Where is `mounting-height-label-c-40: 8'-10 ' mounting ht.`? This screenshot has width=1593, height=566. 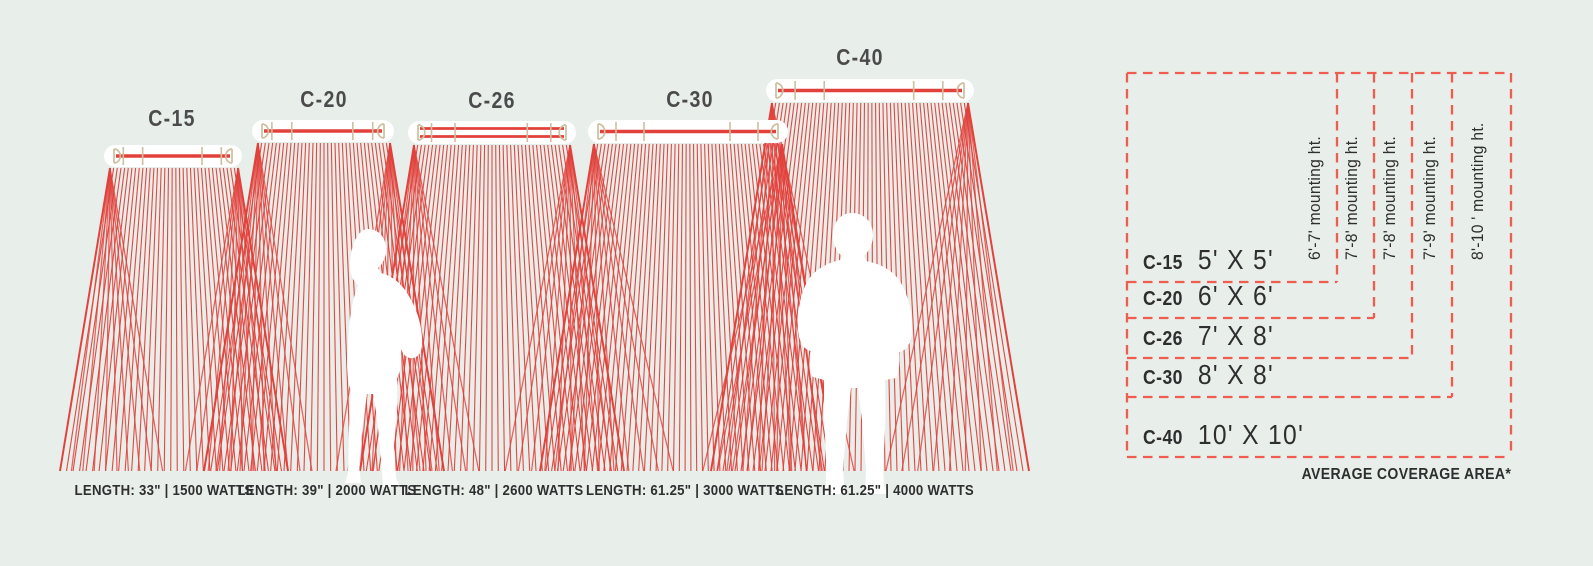
mounting-height-label-c-40: 8'-10 ' mounting ht. is located at coordinates (1477, 191).